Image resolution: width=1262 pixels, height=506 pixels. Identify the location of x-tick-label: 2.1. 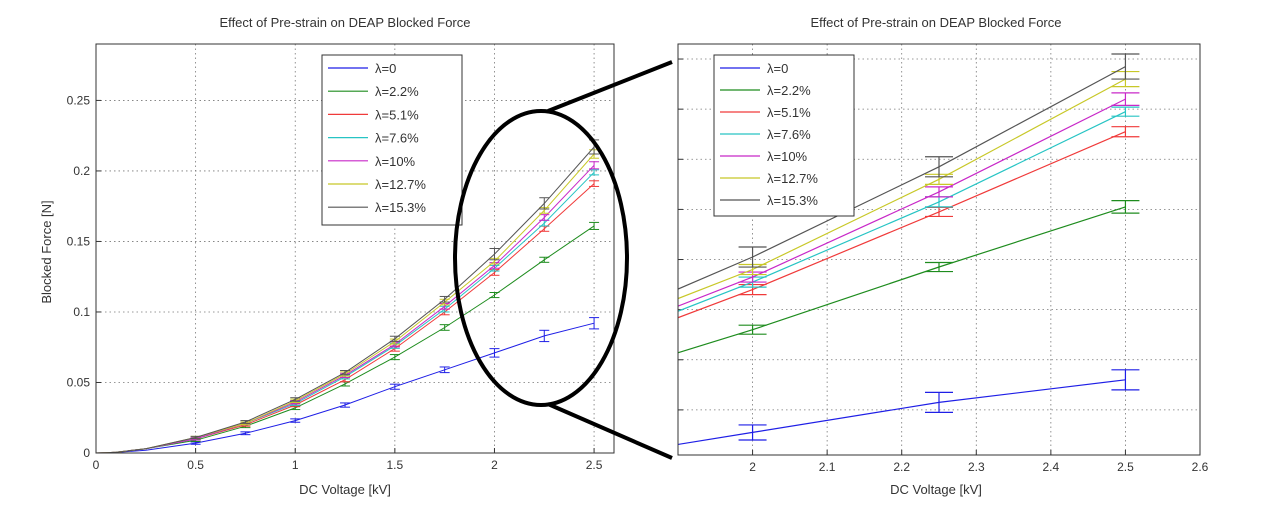
(827, 467).